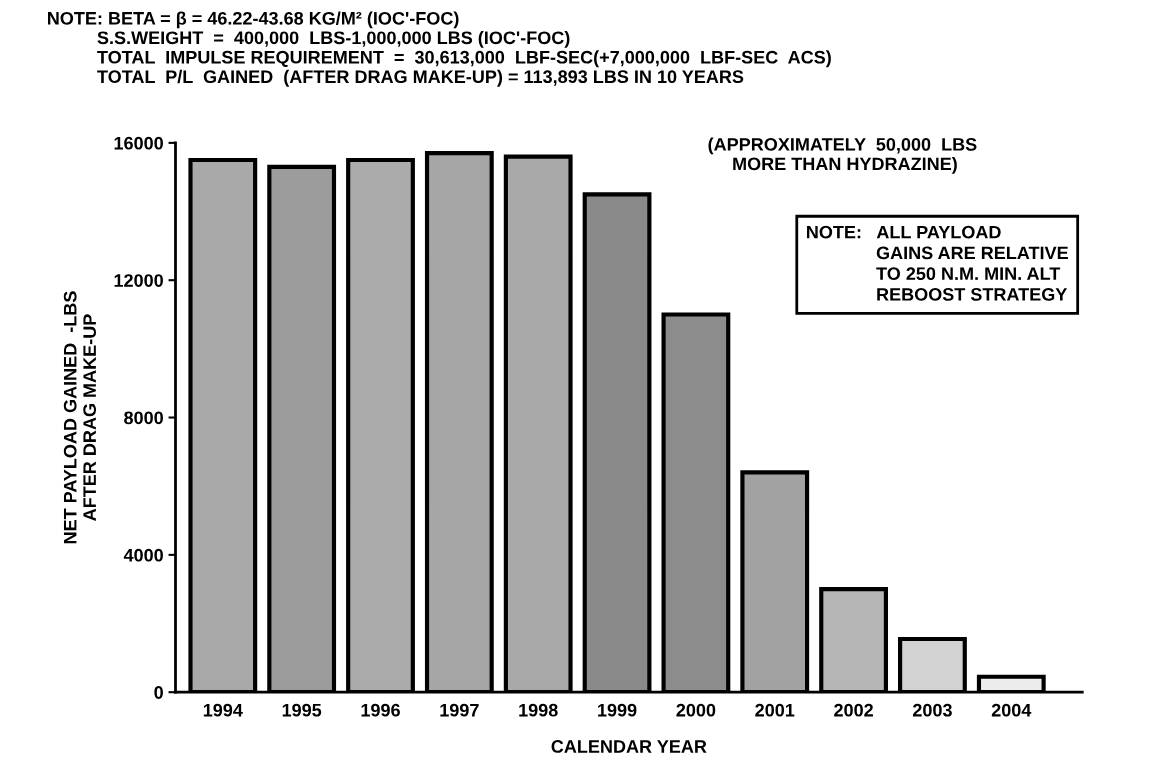 The width and height of the screenshot is (1170, 764). I want to click on x-tick-label: 1999, so click(617, 710).